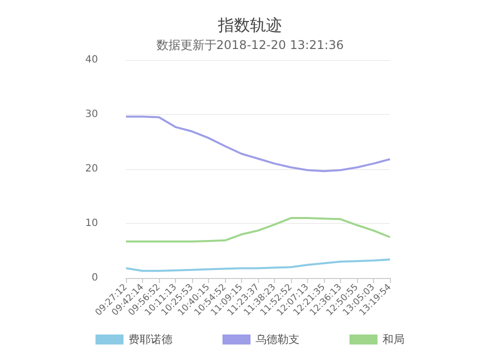 The image size is (500, 362). I want to click on y-tick-label: 20, so click(91, 169).